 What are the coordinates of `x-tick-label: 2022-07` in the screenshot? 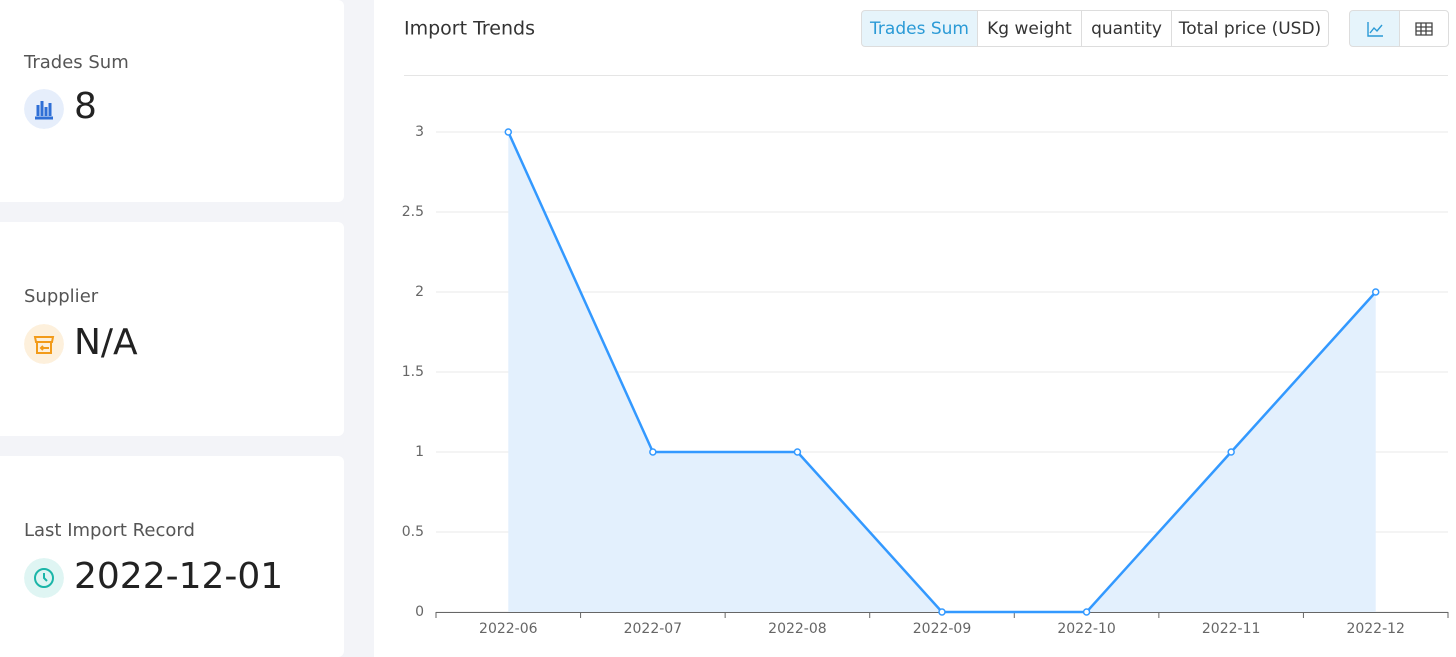 It's located at (653, 629).